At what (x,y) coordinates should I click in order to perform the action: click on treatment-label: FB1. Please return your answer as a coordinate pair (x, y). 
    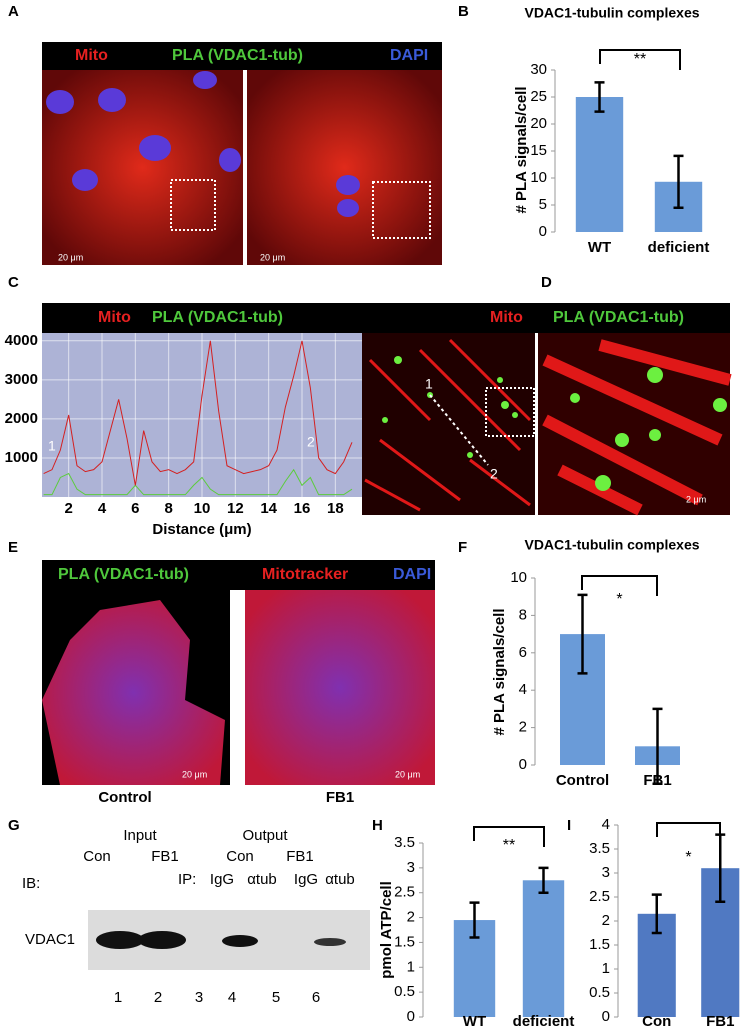
    Looking at the image, I should click on (165, 856).